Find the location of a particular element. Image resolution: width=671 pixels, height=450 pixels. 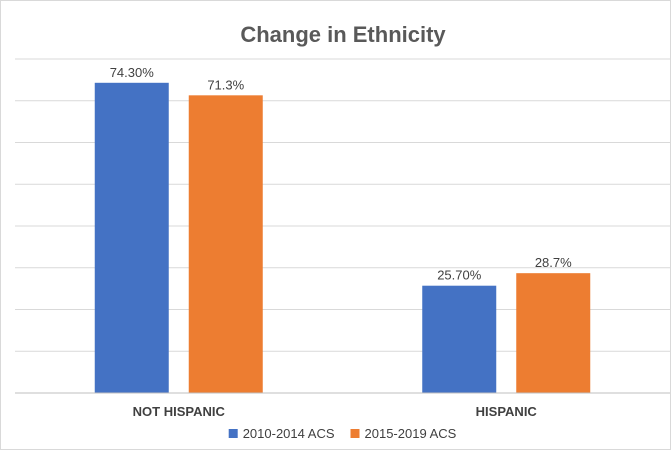

legend-label: 2010-2014 ACS is located at coordinates (289, 433).